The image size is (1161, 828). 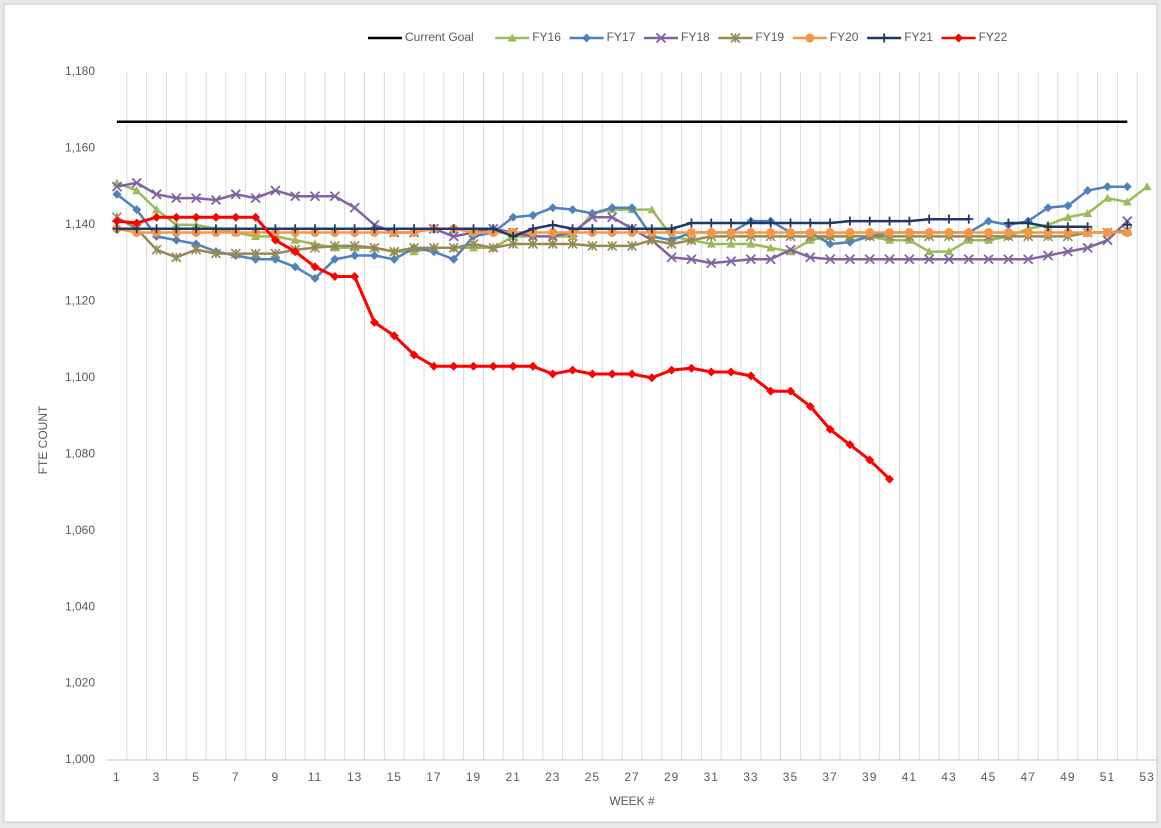 I want to click on x-tick-label: 39, so click(x=869, y=777).